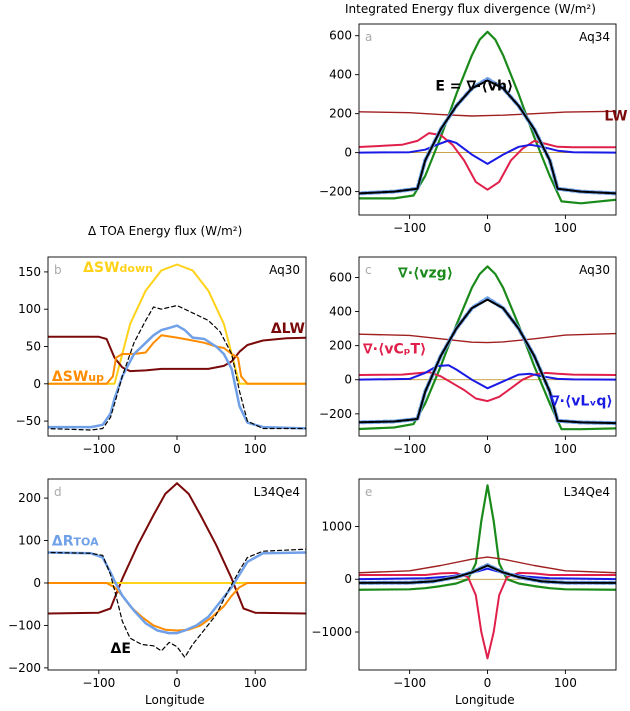 The height and width of the screenshot is (711, 630). Describe the element at coordinates (29, 272) in the screenshot. I see `y-tick-label: 150` at that location.